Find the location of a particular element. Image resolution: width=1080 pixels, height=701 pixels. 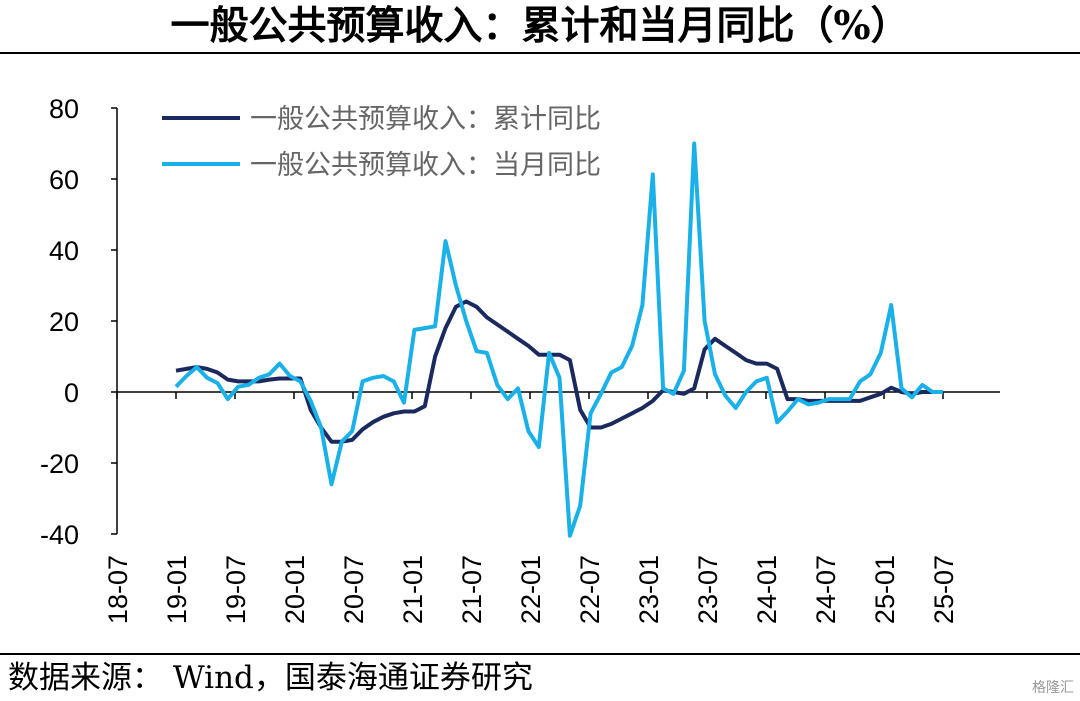

x-tick-label: 19-01 is located at coordinates (177, 589).